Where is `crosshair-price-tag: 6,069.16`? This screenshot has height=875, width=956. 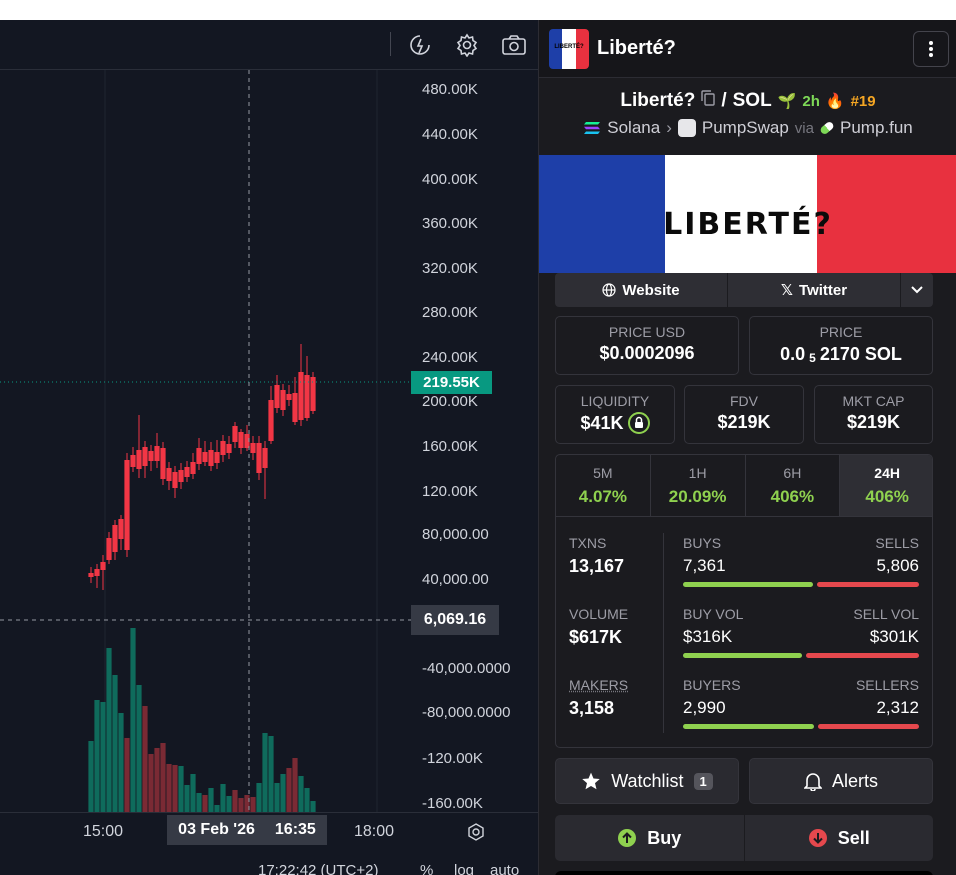
crosshair-price-tag: 6,069.16 is located at coordinates (455, 620).